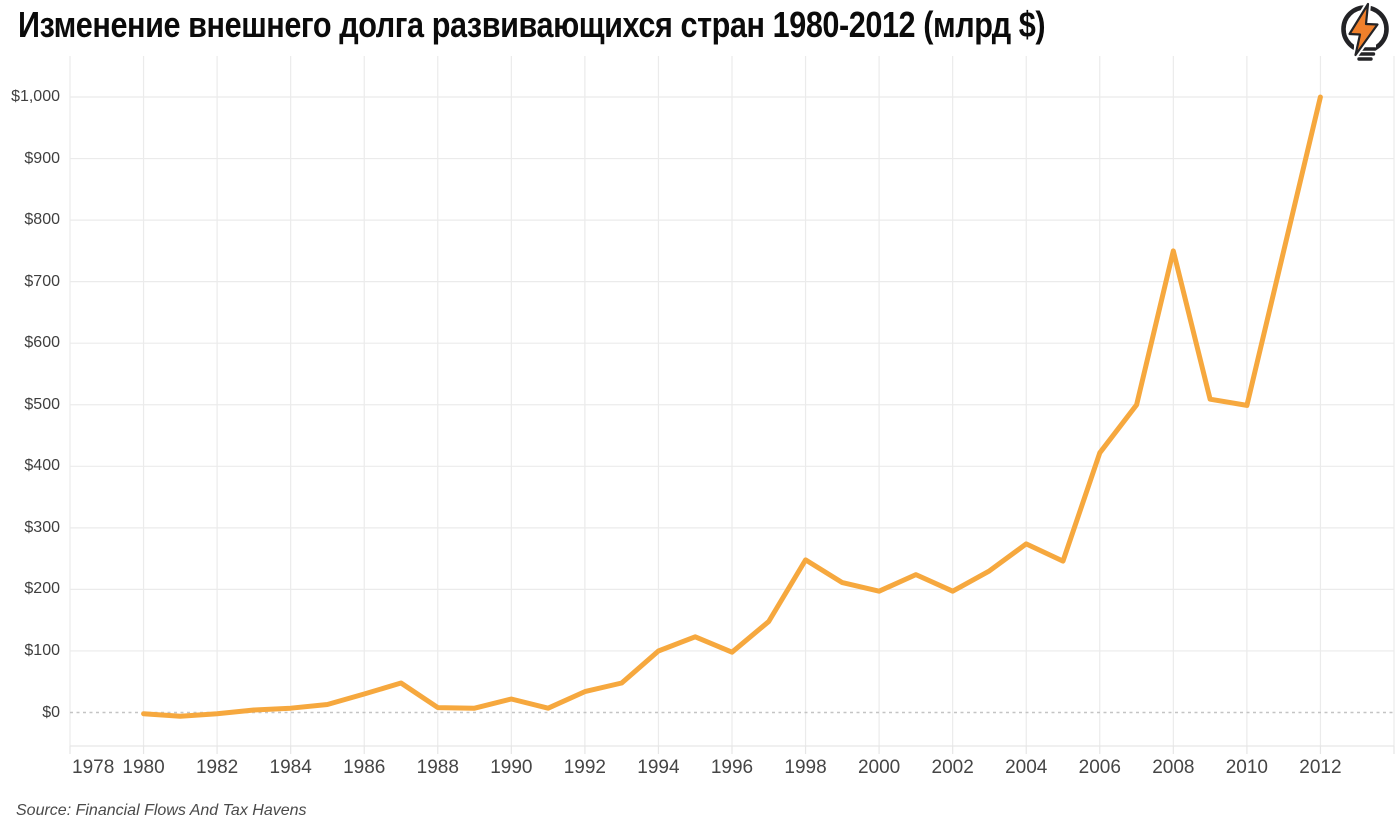 The height and width of the screenshot is (840, 1400). I want to click on lightbulb-bolt-logo, so click(1365, 32).